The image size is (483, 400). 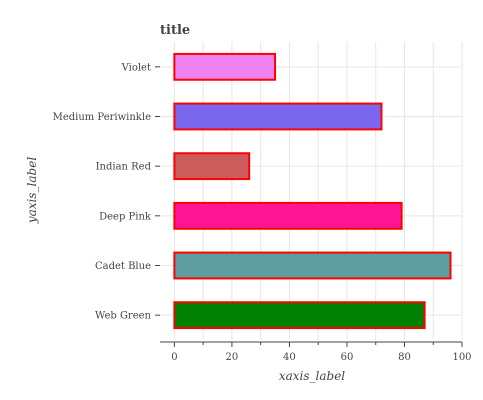 I want to click on x-axis-label: xaxis_label, so click(x=312, y=376).